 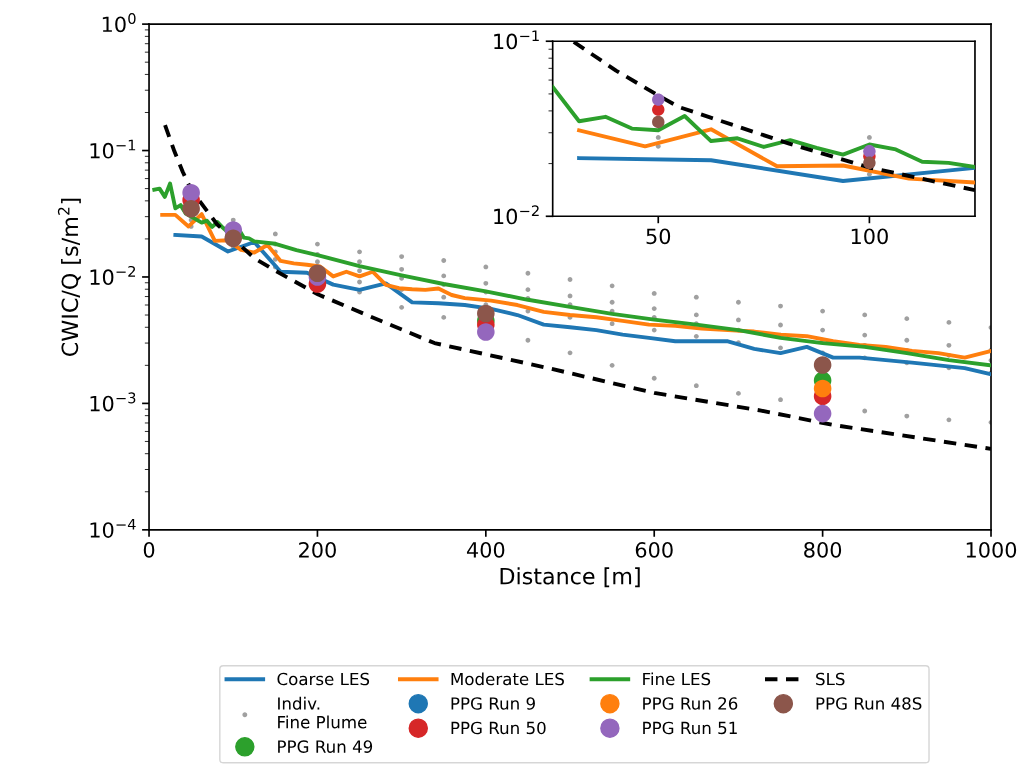 I want to click on x-tick-label: 50, so click(x=658, y=236).